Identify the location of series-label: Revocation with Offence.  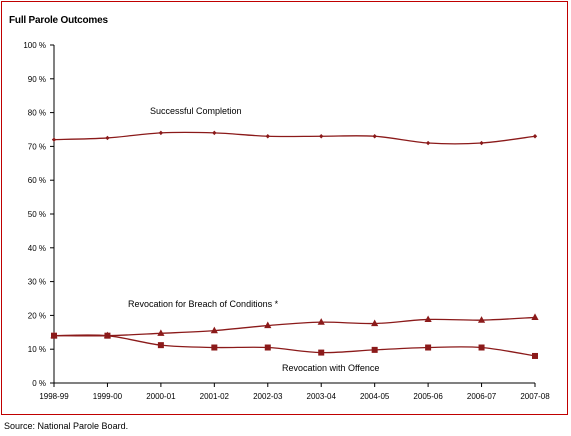
(330, 368).